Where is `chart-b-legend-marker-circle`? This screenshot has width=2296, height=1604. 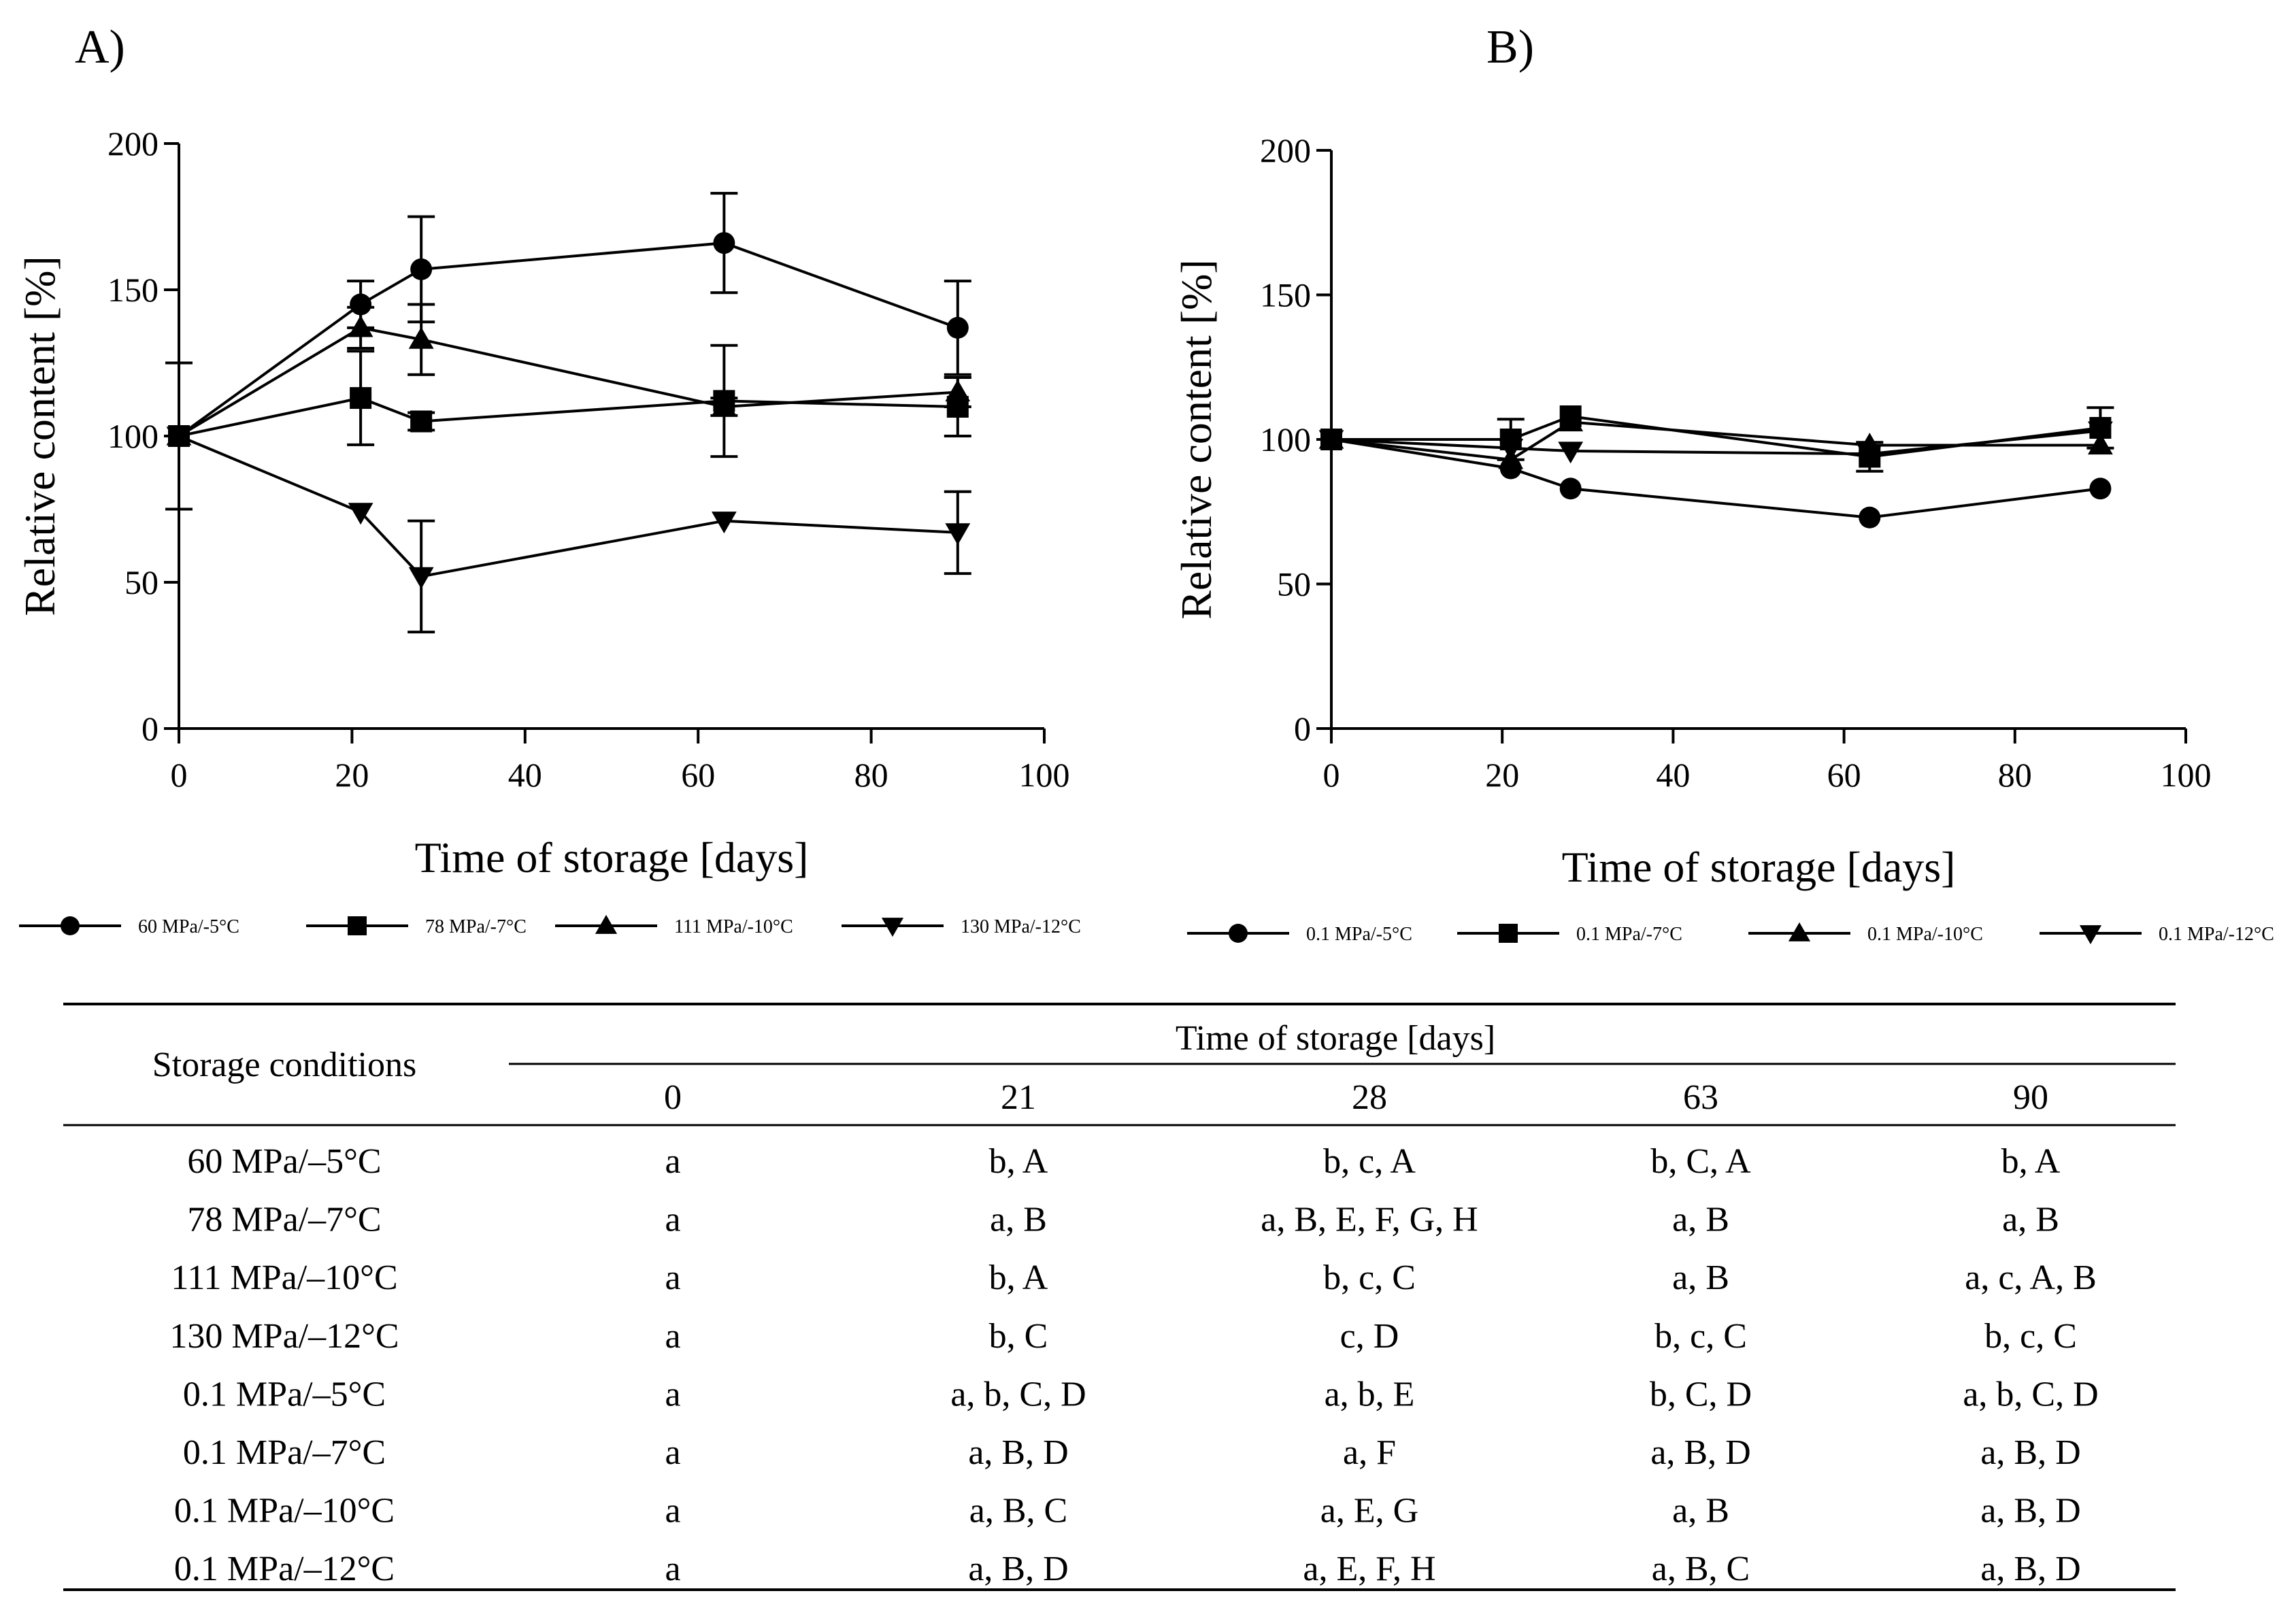
chart-b-legend-marker-circle is located at coordinates (1238, 933).